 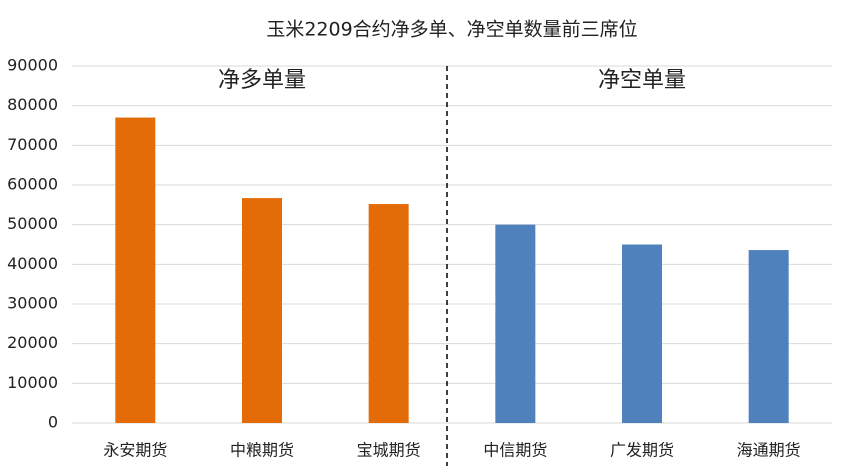 What do you see at coordinates (32, 342) in the screenshot?
I see `y-tick-label: 20000` at bounding box center [32, 342].